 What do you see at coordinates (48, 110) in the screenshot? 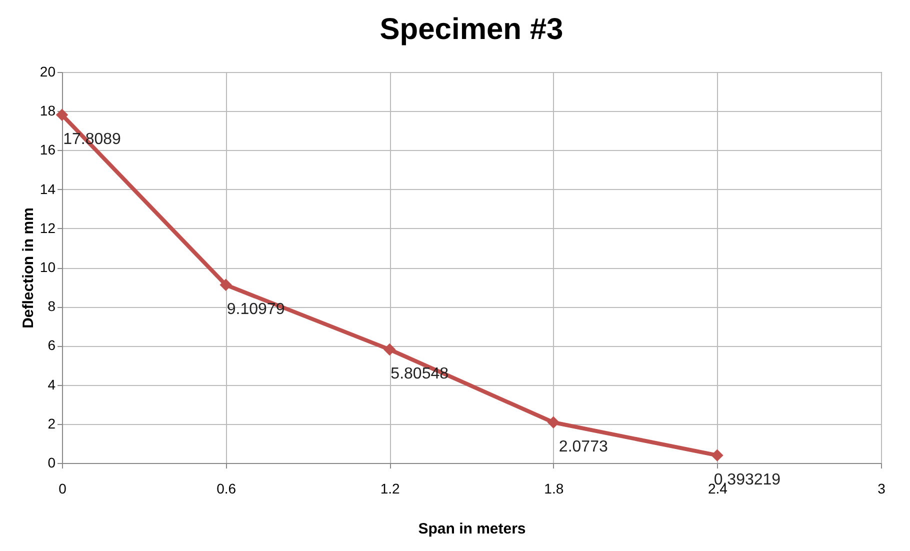
I see `y-tick-label: 18` at bounding box center [48, 110].